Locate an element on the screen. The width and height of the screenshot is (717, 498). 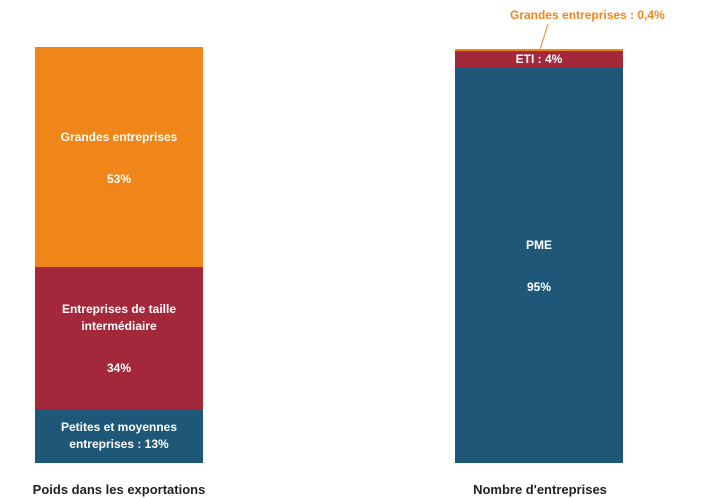
leader-line is located at coordinates (544, 36).